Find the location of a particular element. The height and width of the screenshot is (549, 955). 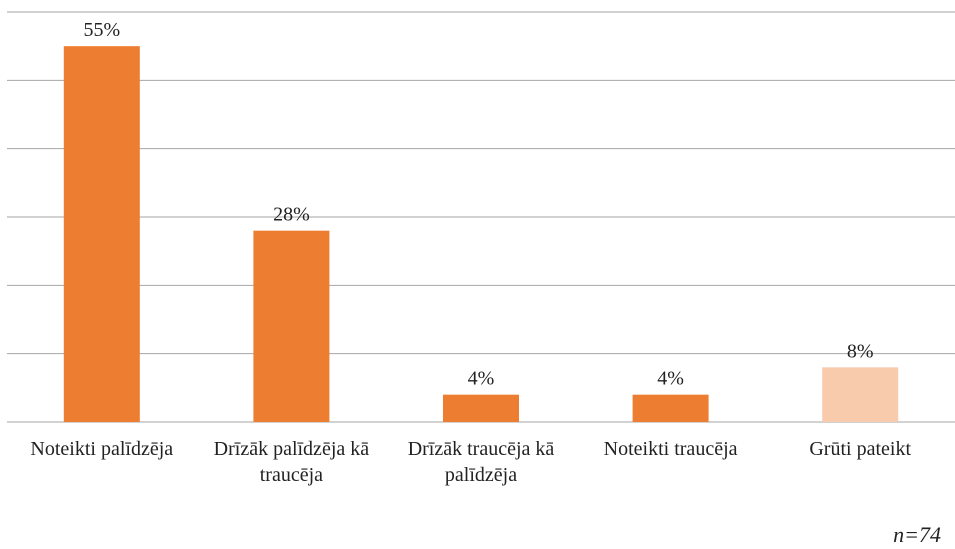

x-tick-label: Noteikti traucēja is located at coordinates (670, 449).